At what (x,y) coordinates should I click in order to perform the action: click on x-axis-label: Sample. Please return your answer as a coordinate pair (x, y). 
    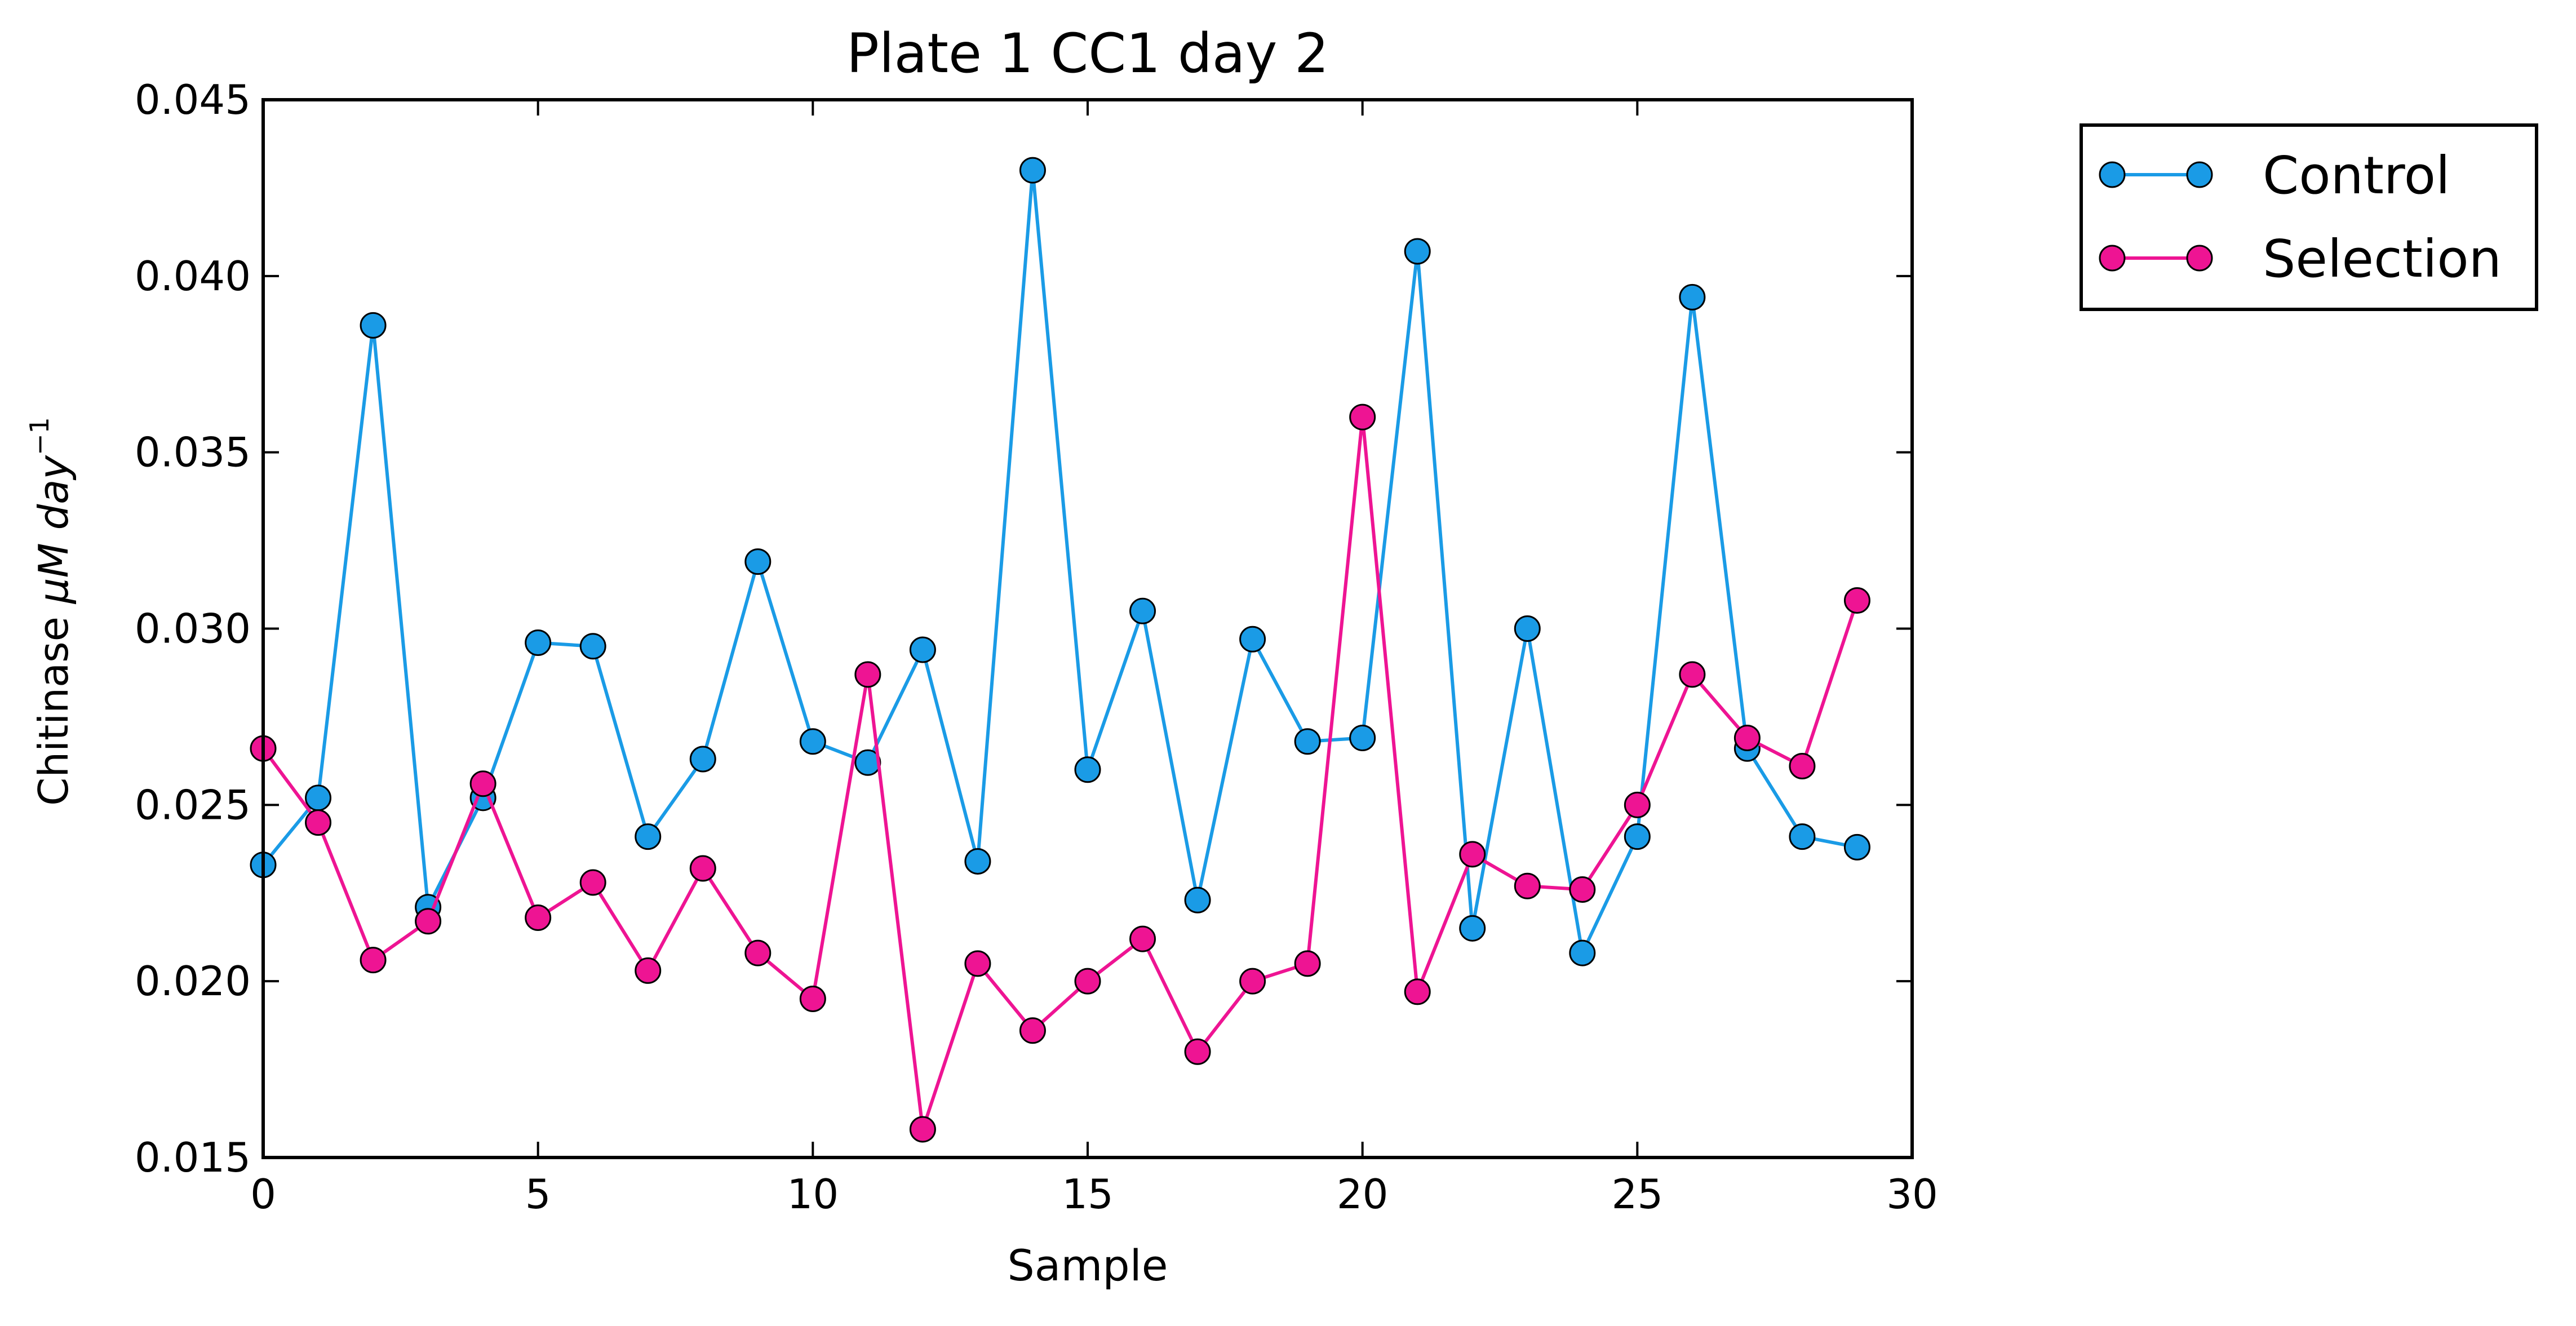
    Looking at the image, I should click on (1088, 1265).